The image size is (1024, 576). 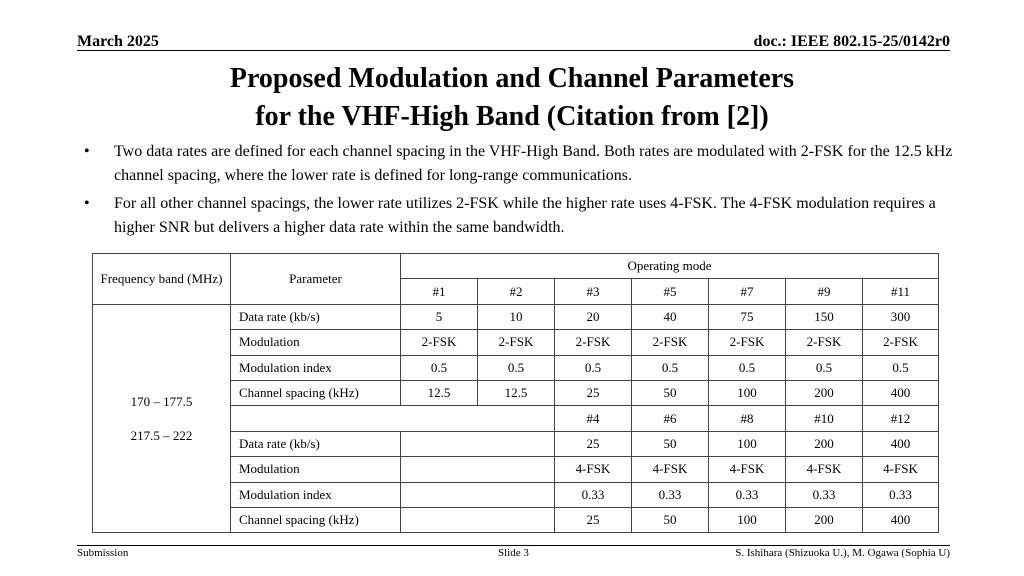 I want to click on header-divider, so click(x=513, y=50).